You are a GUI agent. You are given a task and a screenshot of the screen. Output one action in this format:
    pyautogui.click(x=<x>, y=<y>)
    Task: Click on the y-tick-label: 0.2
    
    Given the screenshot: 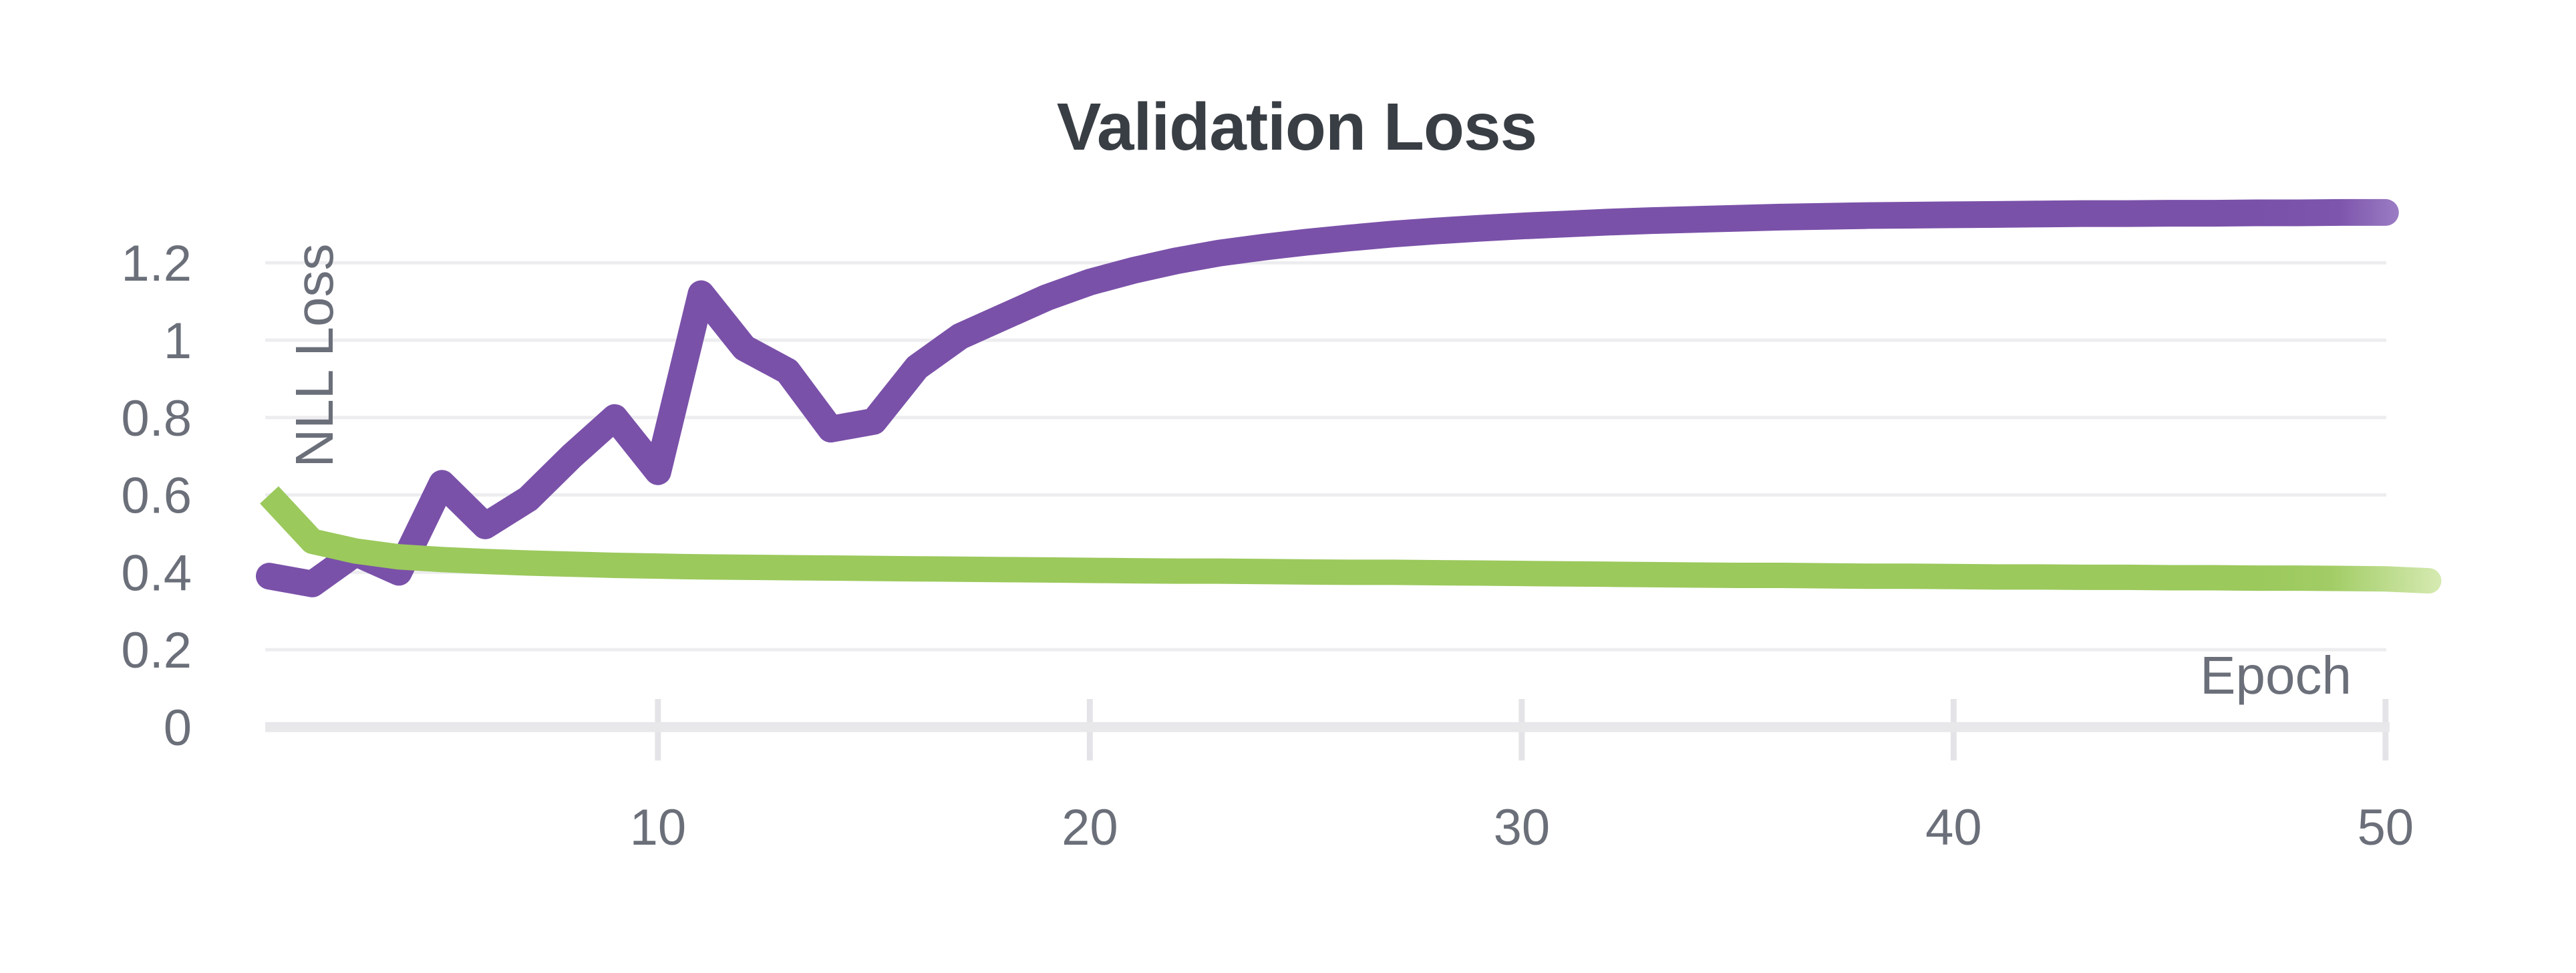 What is the action you would take?
    pyautogui.click(x=156, y=650)
    